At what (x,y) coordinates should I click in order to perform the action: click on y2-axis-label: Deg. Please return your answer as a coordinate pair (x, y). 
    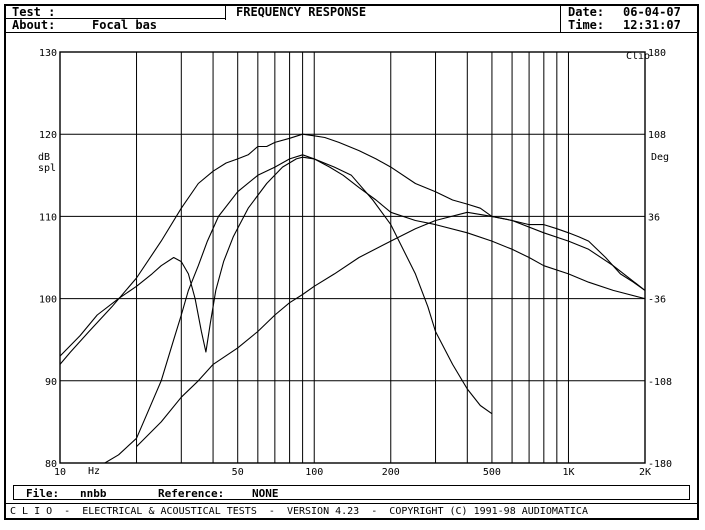
    Looking at the image, I should click on (660, 157).